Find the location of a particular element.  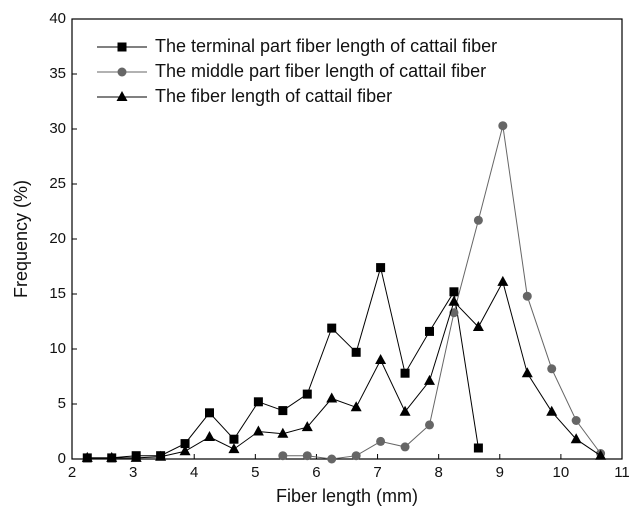

x-tick-label: 7 is located at coordinates (377, 472).